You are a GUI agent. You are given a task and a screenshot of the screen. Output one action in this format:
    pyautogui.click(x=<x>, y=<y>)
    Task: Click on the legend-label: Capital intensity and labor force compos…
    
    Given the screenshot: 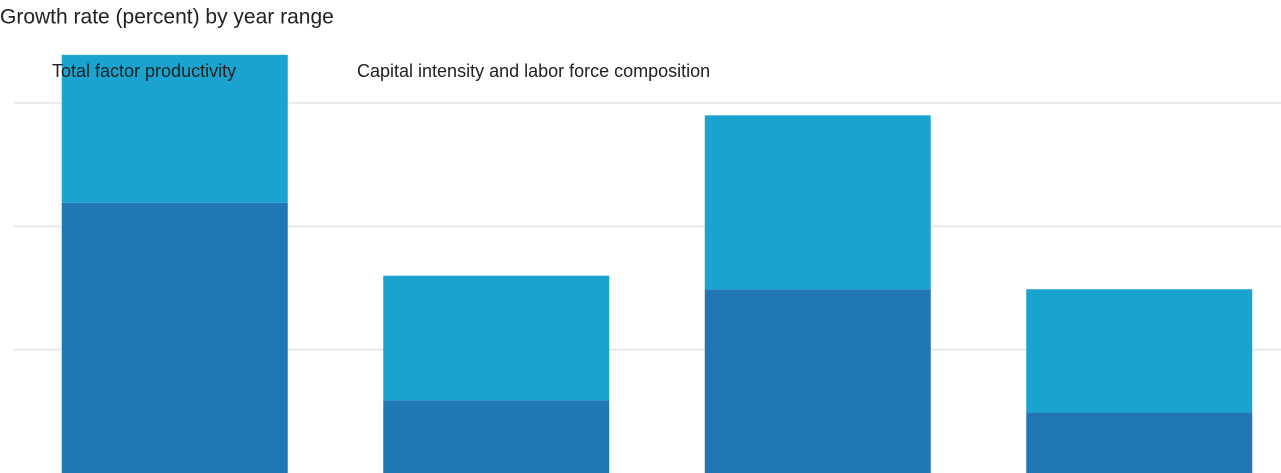 What is the action you would take?
    pyautogui.click(x=533, y=71)
    